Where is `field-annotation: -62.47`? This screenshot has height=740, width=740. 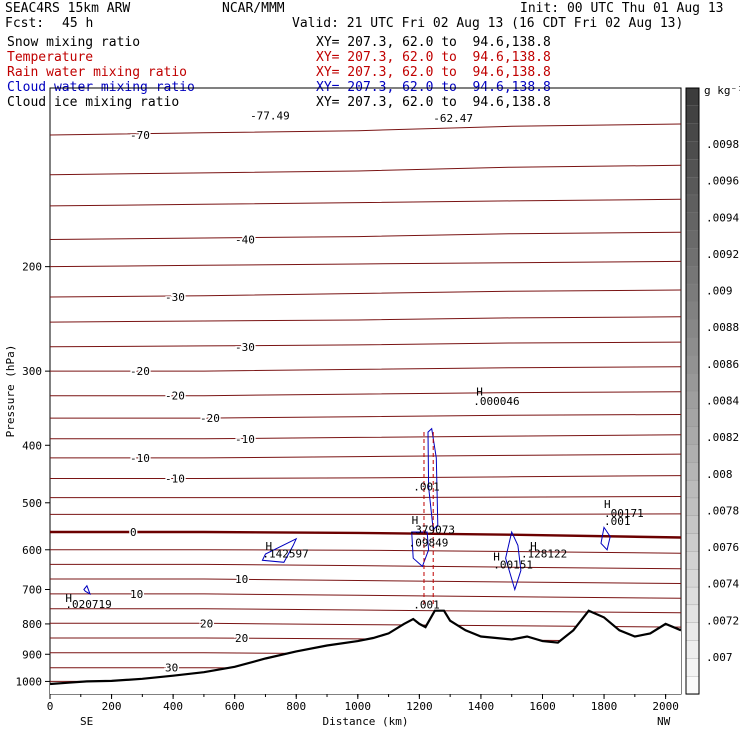
field-annotation: -62.47 is located at coordinates (453, 118).